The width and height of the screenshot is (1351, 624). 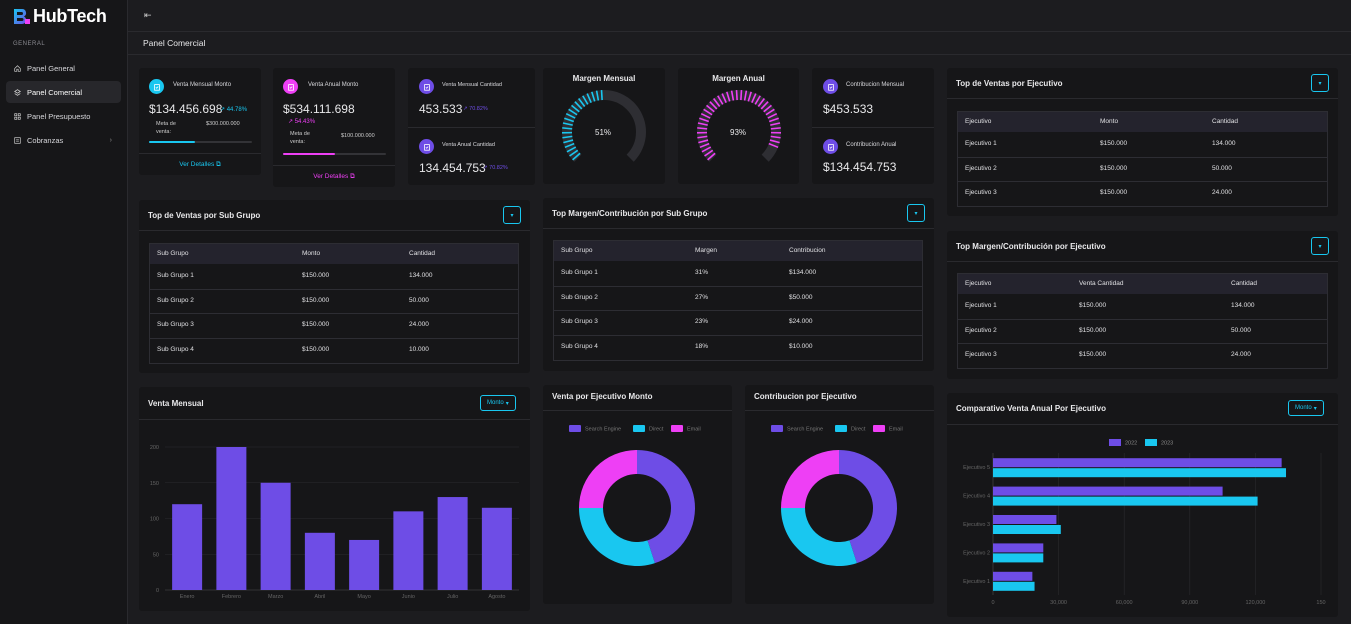 What do you see at coordinates (45, 140) in the screenshot?
I see `sidebar-item-label: Cobranzas` at bounding box center [45, 140].